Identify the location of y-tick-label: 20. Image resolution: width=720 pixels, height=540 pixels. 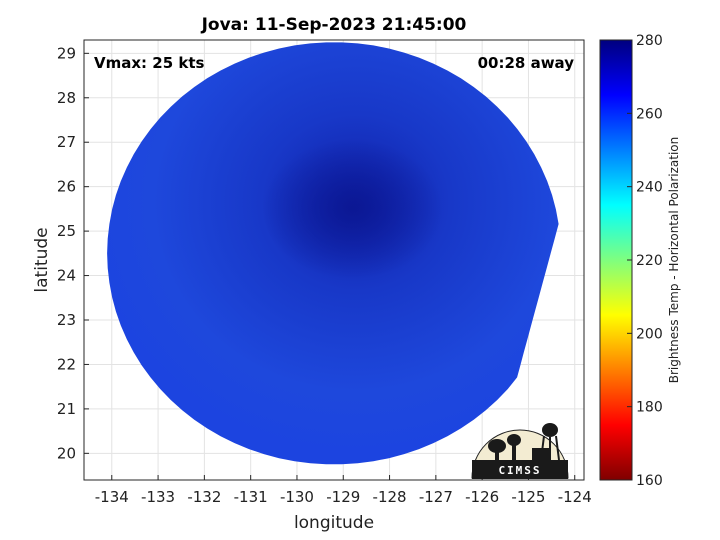
(66, 453).